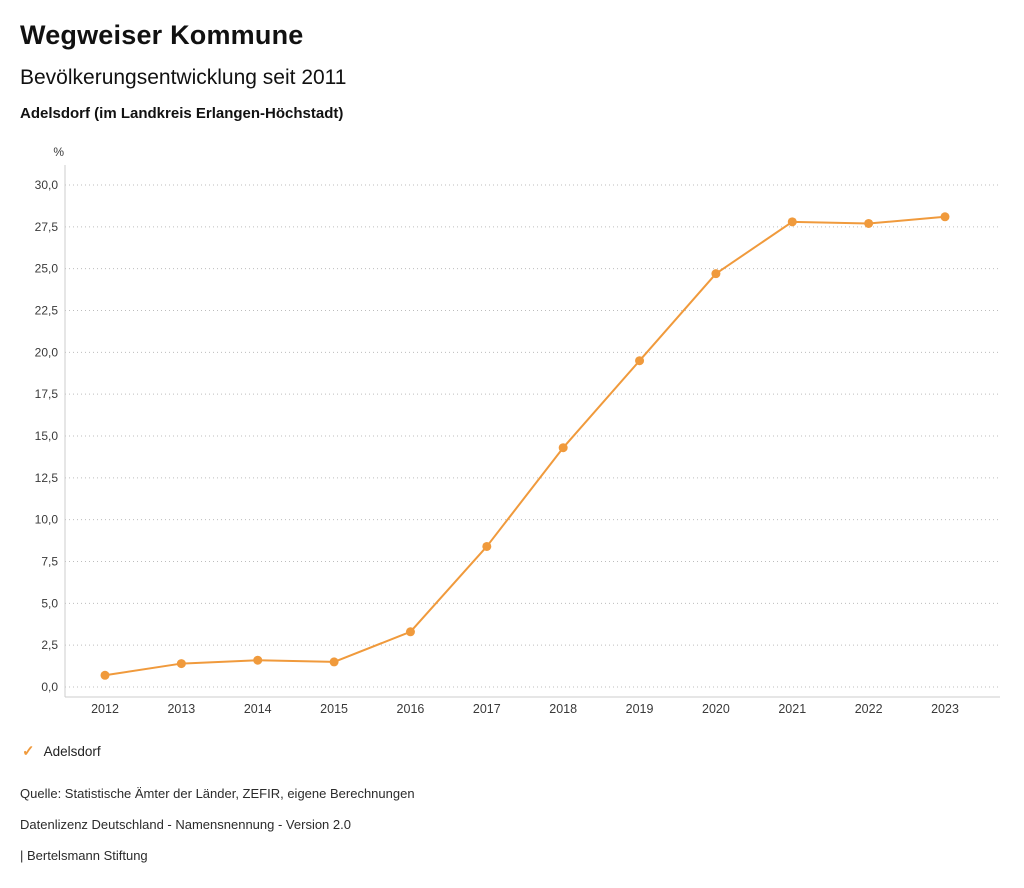 The width and height of the screenshot is (1024, 888). Describe the element at coordinates (47, 520) in the screenshot. I see `y-tick-label: 10,0` at that location.